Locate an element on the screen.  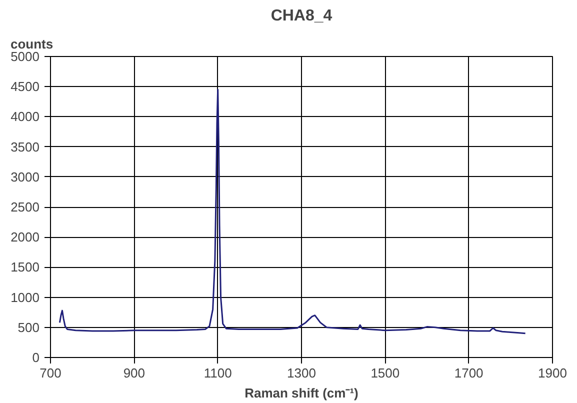
y-tick-label: 5000 is located at coordinates (25, 56).